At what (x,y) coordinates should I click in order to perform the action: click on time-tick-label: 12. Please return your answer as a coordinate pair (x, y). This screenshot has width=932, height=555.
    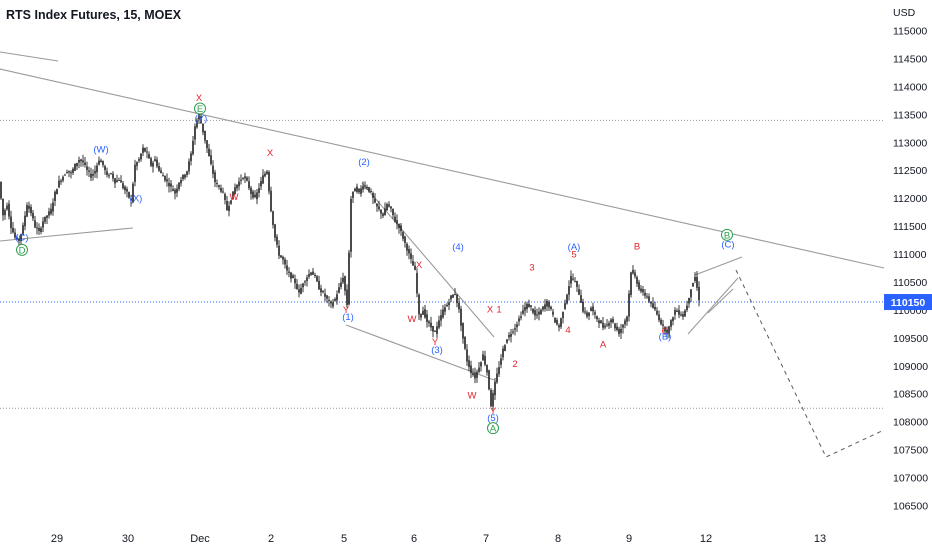
    Looking at the image, I should click on (706, 539).